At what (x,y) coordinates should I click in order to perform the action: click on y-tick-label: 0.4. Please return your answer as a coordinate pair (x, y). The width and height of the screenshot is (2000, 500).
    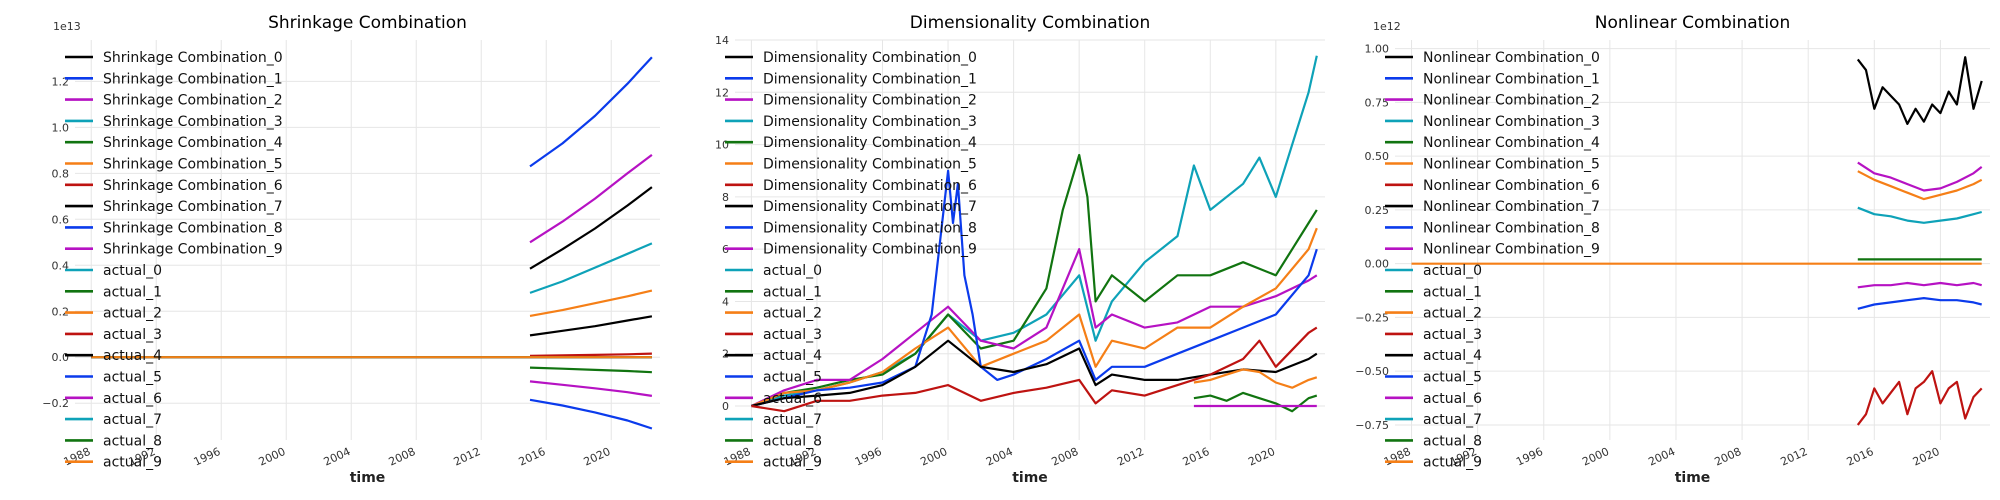
    Looking at the image, I should click on (61, 265).